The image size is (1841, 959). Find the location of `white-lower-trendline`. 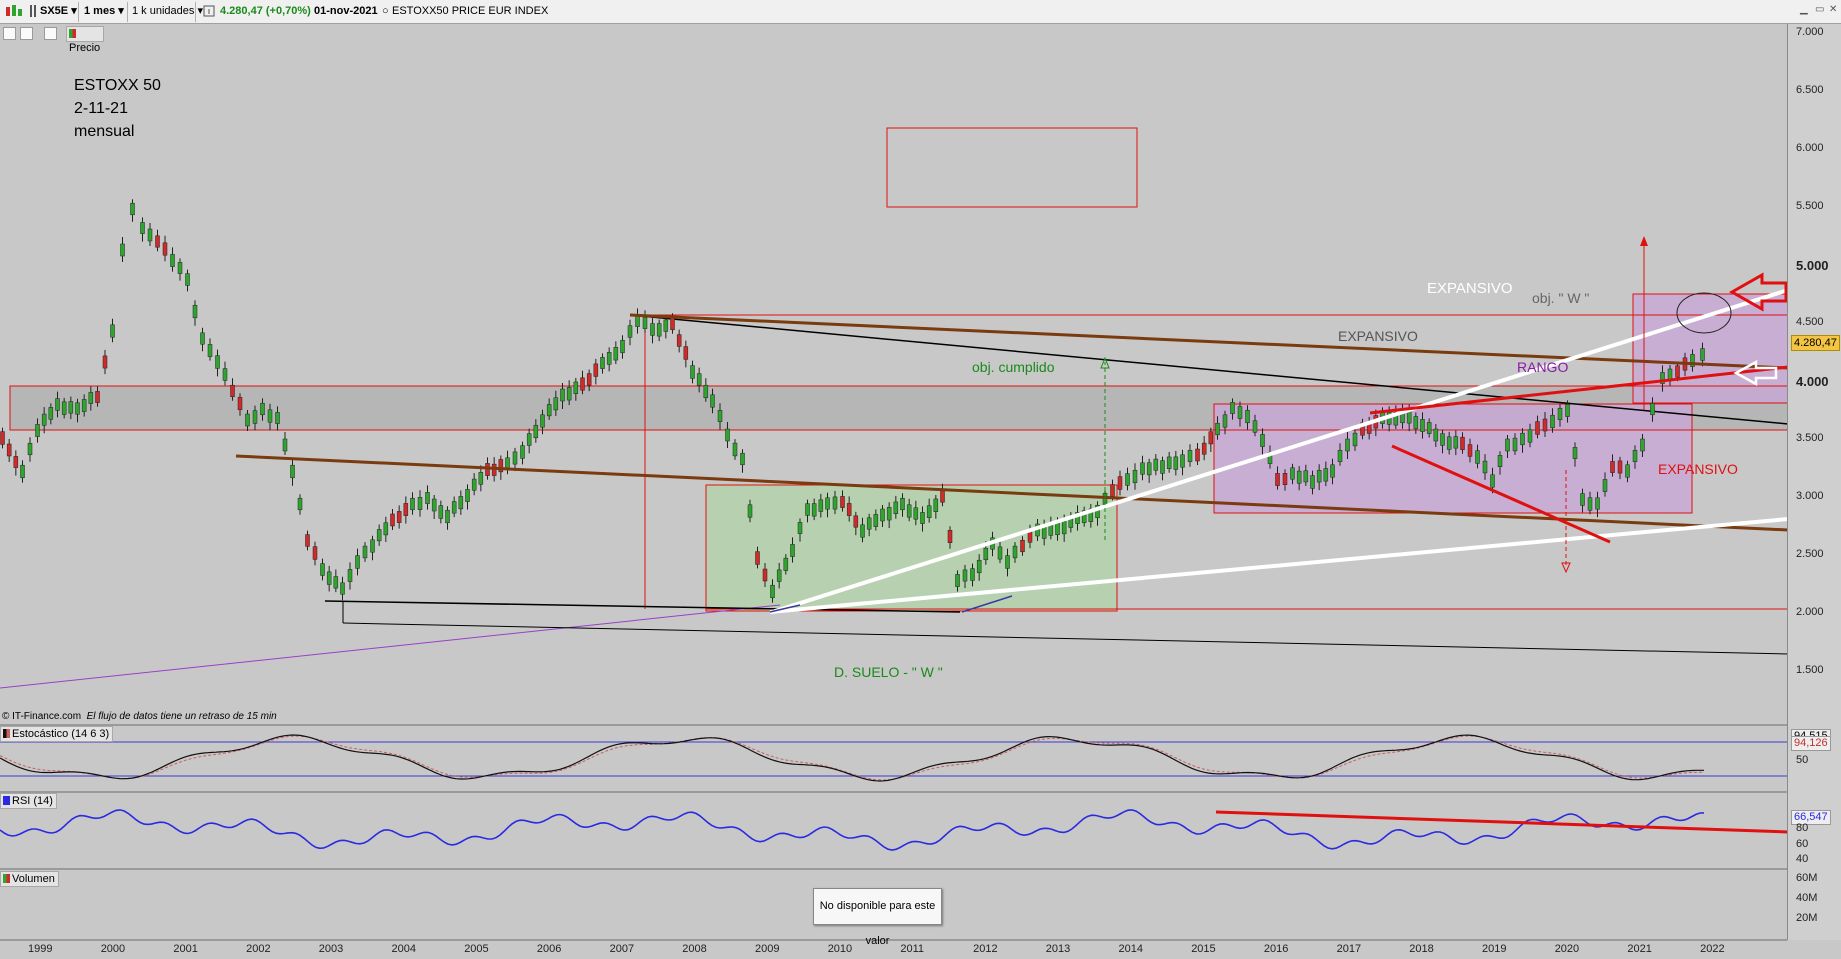

white-lower-trendline is located at coordinates (1279, 565).